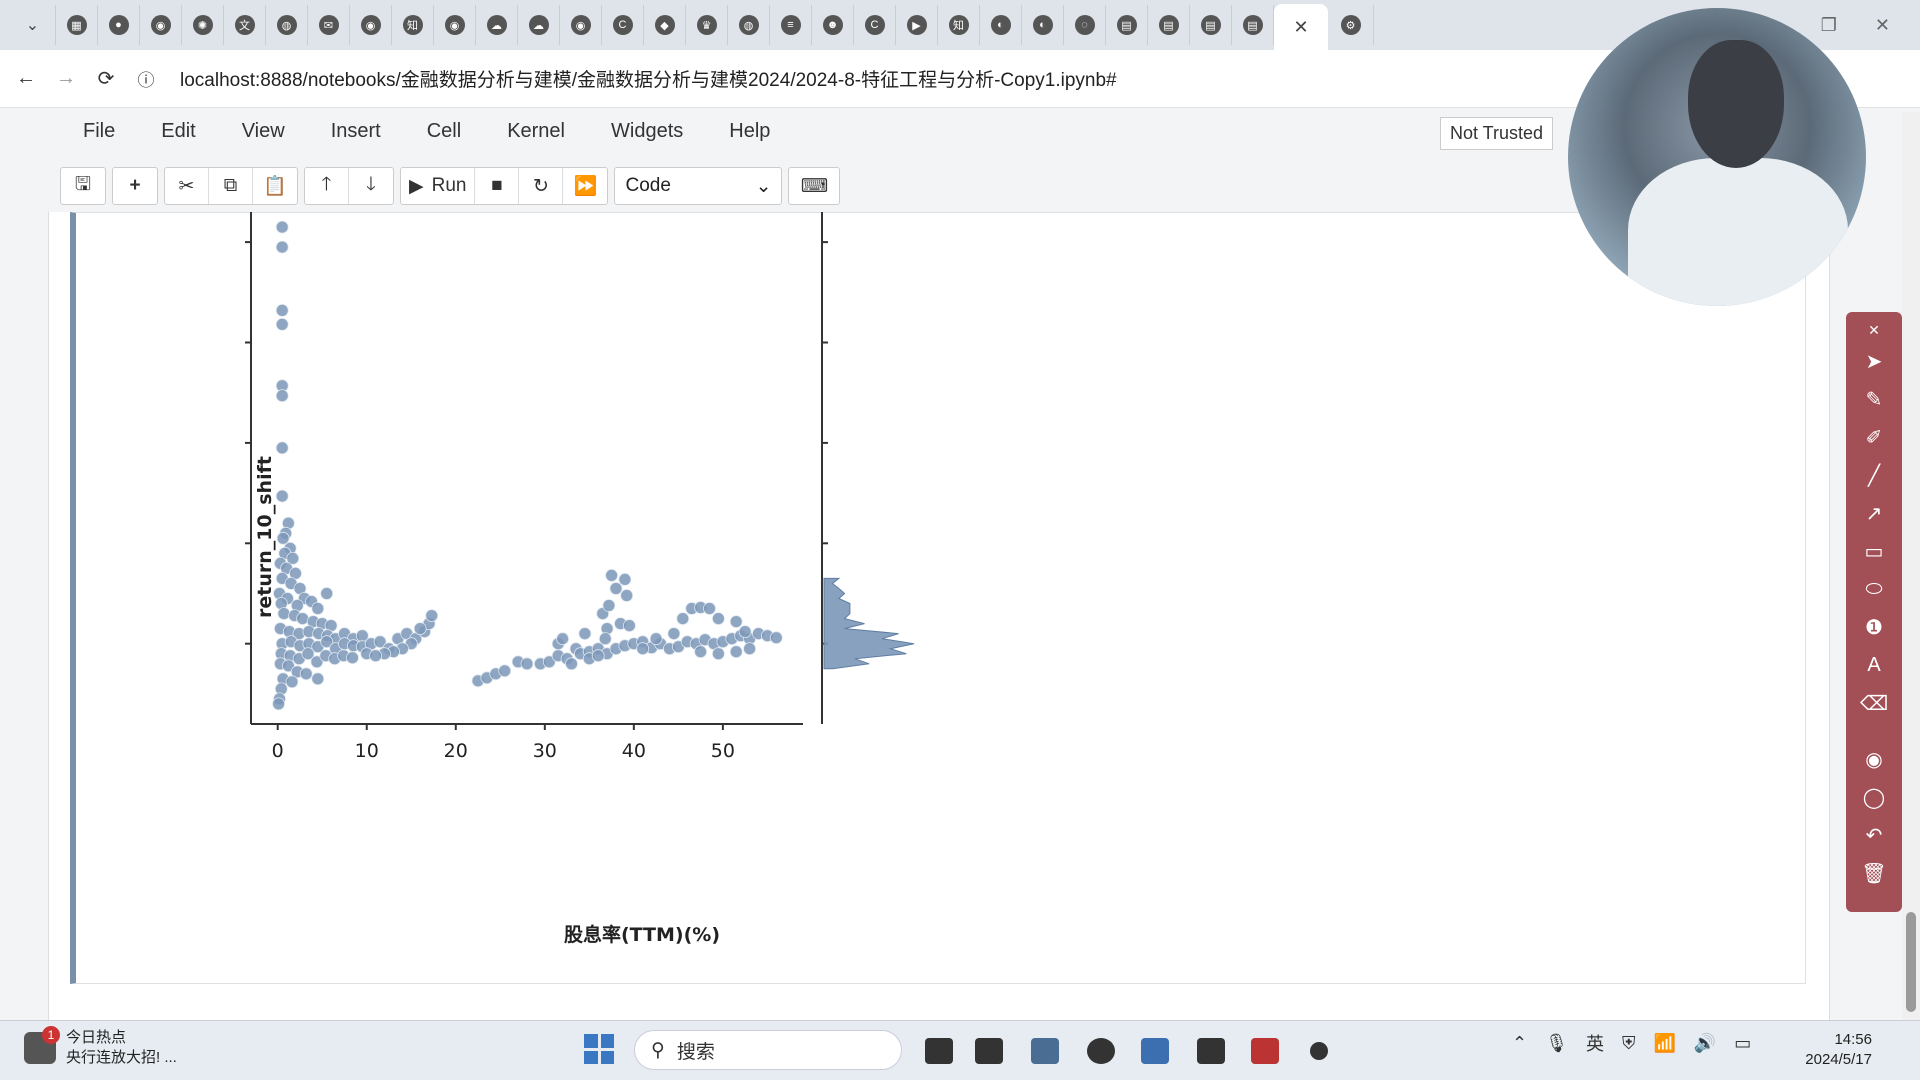 The image size is (1920, 1080). I want to click on text-icon: A, so click(1874, 664).